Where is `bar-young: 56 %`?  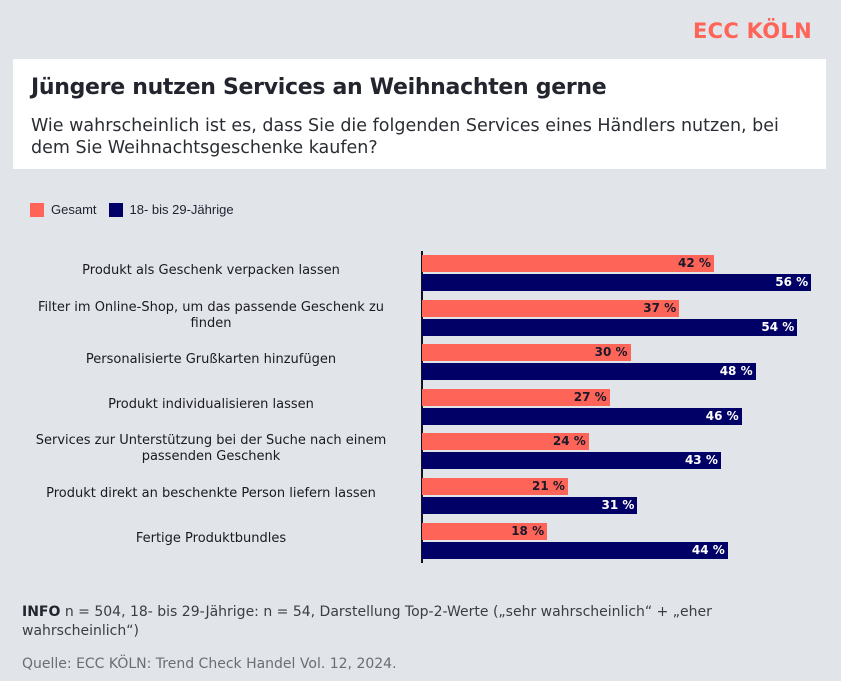
bar-young: 56 % is located at coordinates (617, 282).